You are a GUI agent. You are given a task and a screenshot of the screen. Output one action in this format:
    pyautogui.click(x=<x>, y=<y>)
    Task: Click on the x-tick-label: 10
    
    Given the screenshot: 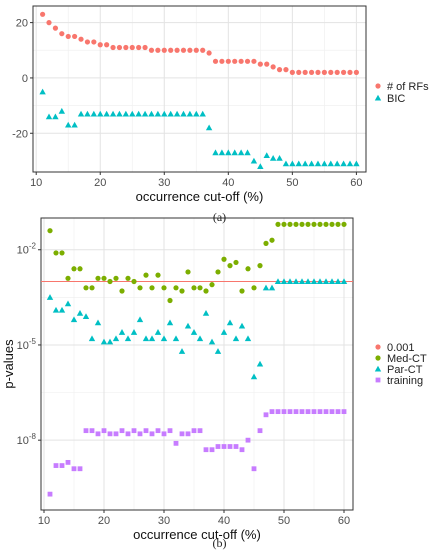 What is the action you would take?
    pyautogui.click(x=36, y=183)
    